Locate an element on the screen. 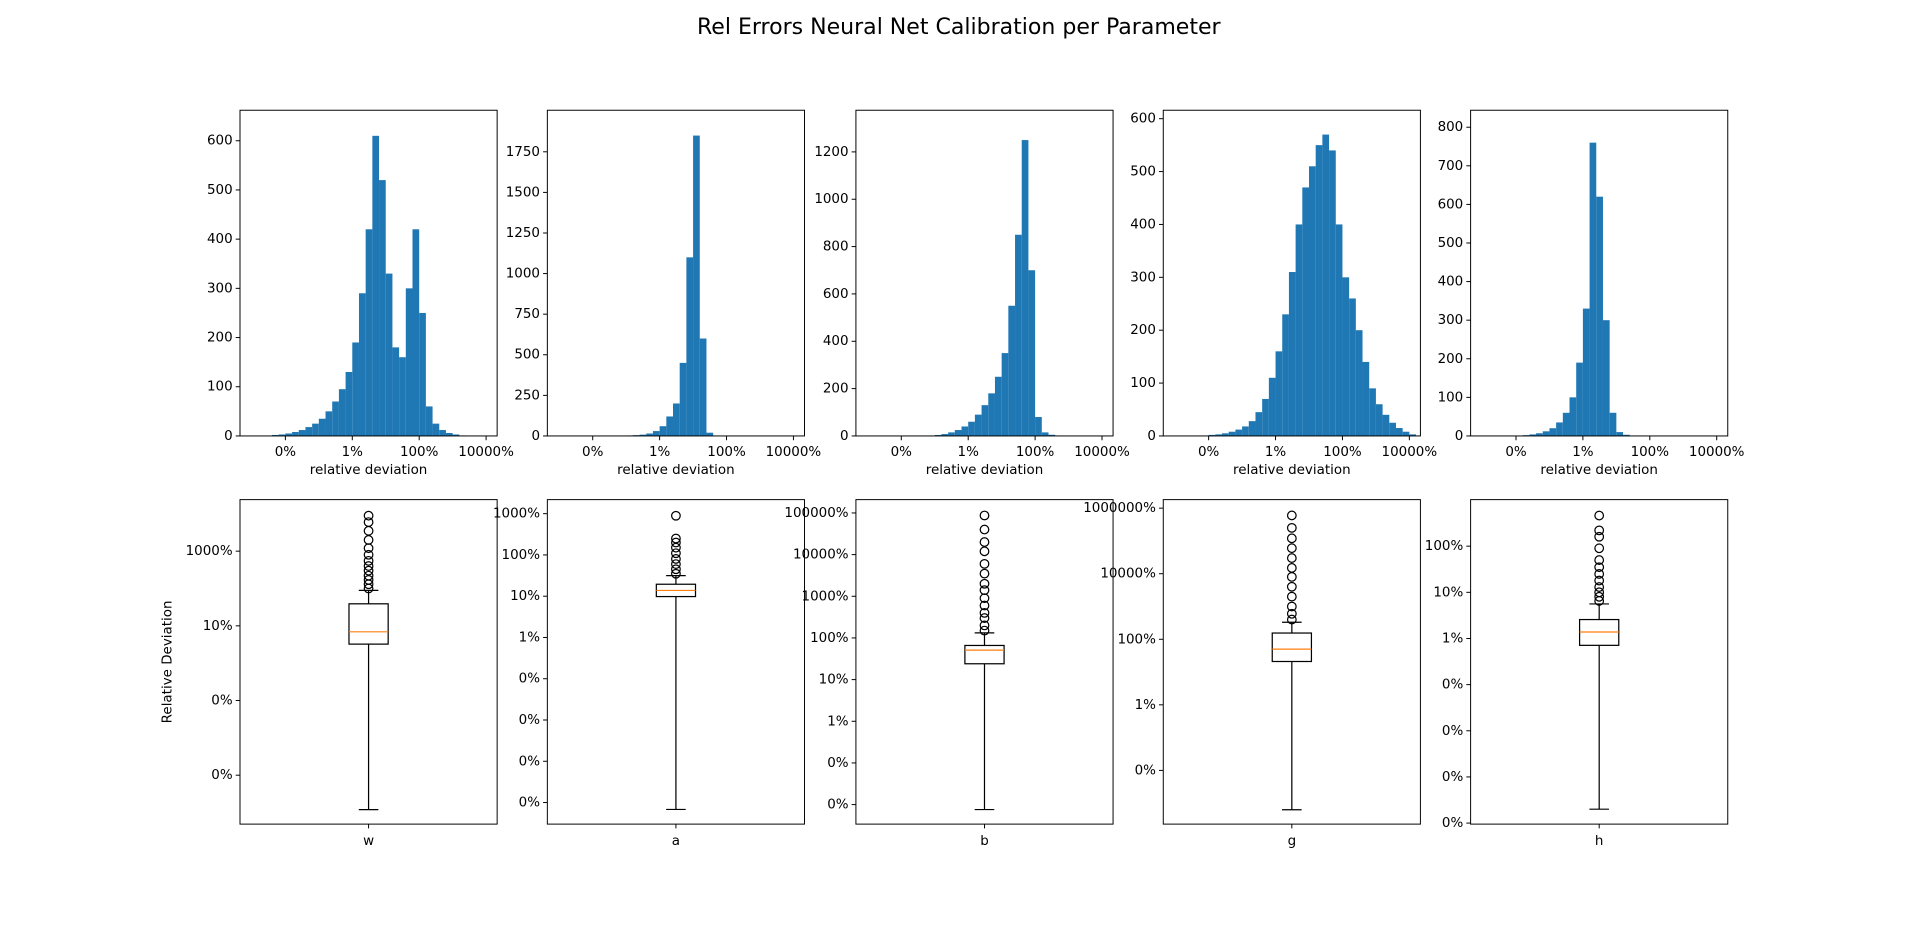 The height and width of the screenshot is (927, 1920). x-tick-label: a is located at coordinates (676, 841).